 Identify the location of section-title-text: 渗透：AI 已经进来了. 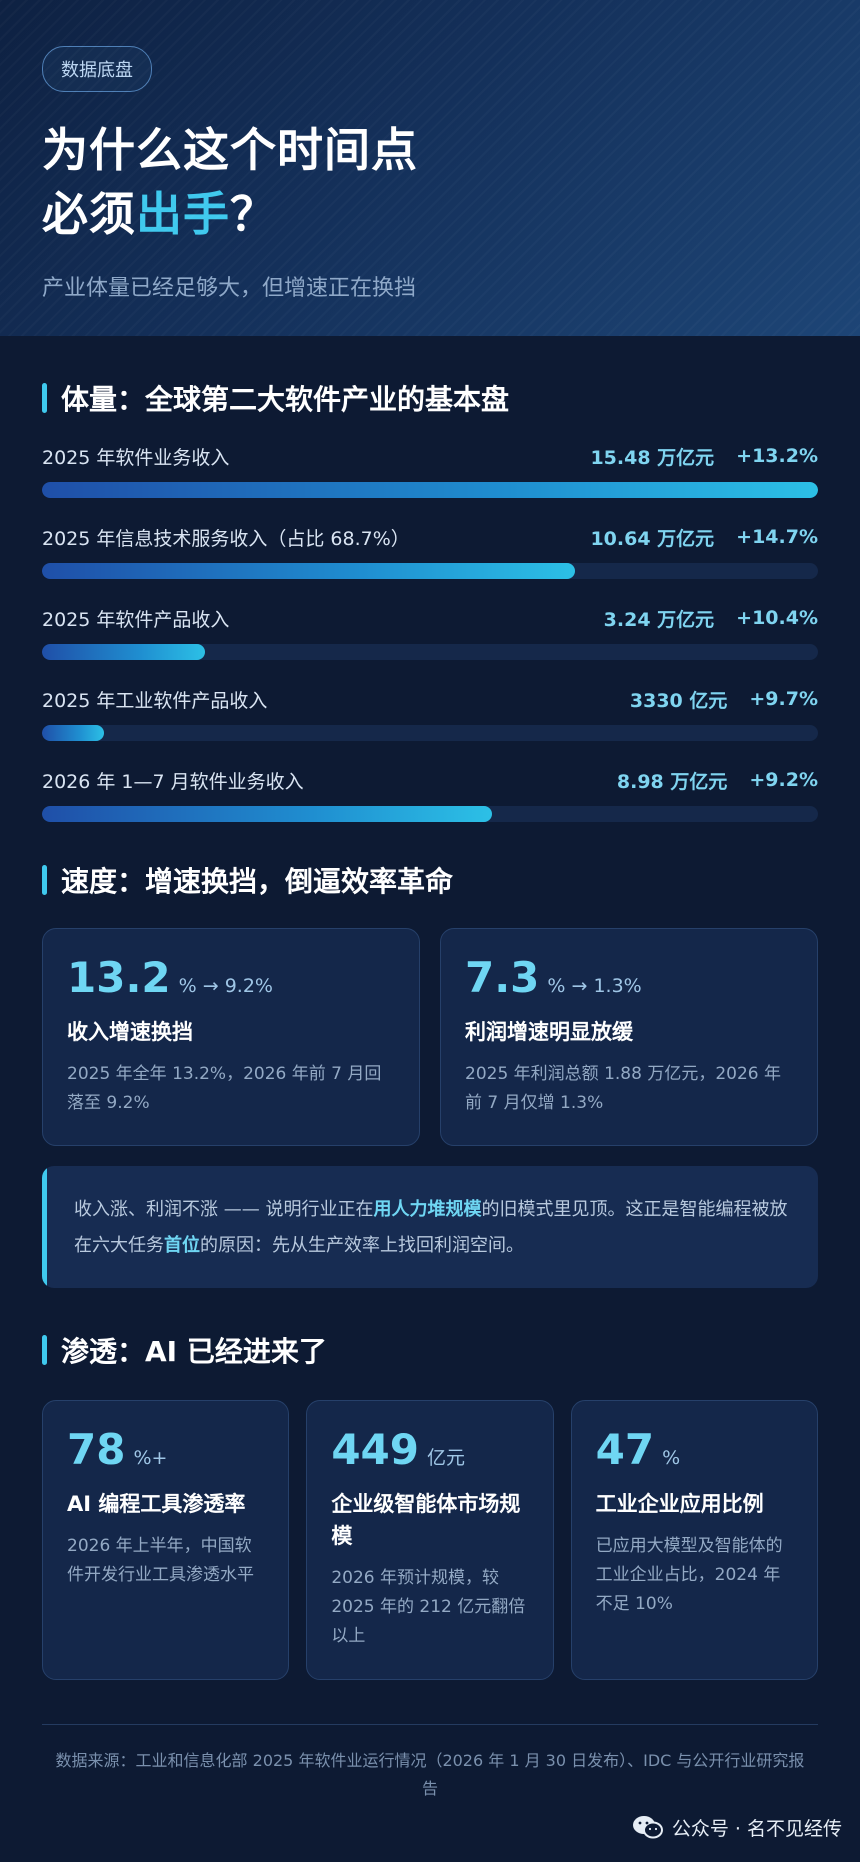
(194, 1351).